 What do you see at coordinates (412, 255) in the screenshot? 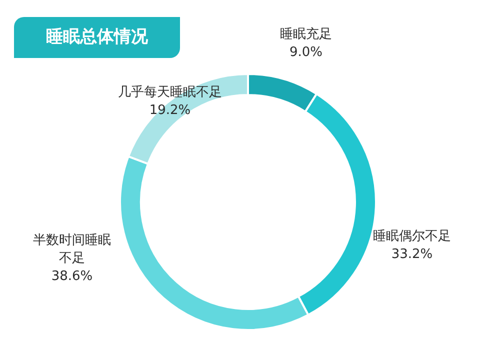
I see `data-label: 33.2%` at bounding box center [412, 255].